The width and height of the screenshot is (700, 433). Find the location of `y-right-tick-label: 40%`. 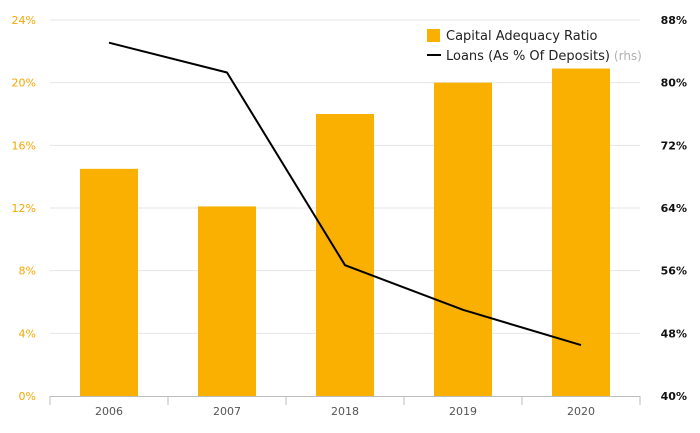

y-right-tick-label: 40% is located at coordinates (674, 396).